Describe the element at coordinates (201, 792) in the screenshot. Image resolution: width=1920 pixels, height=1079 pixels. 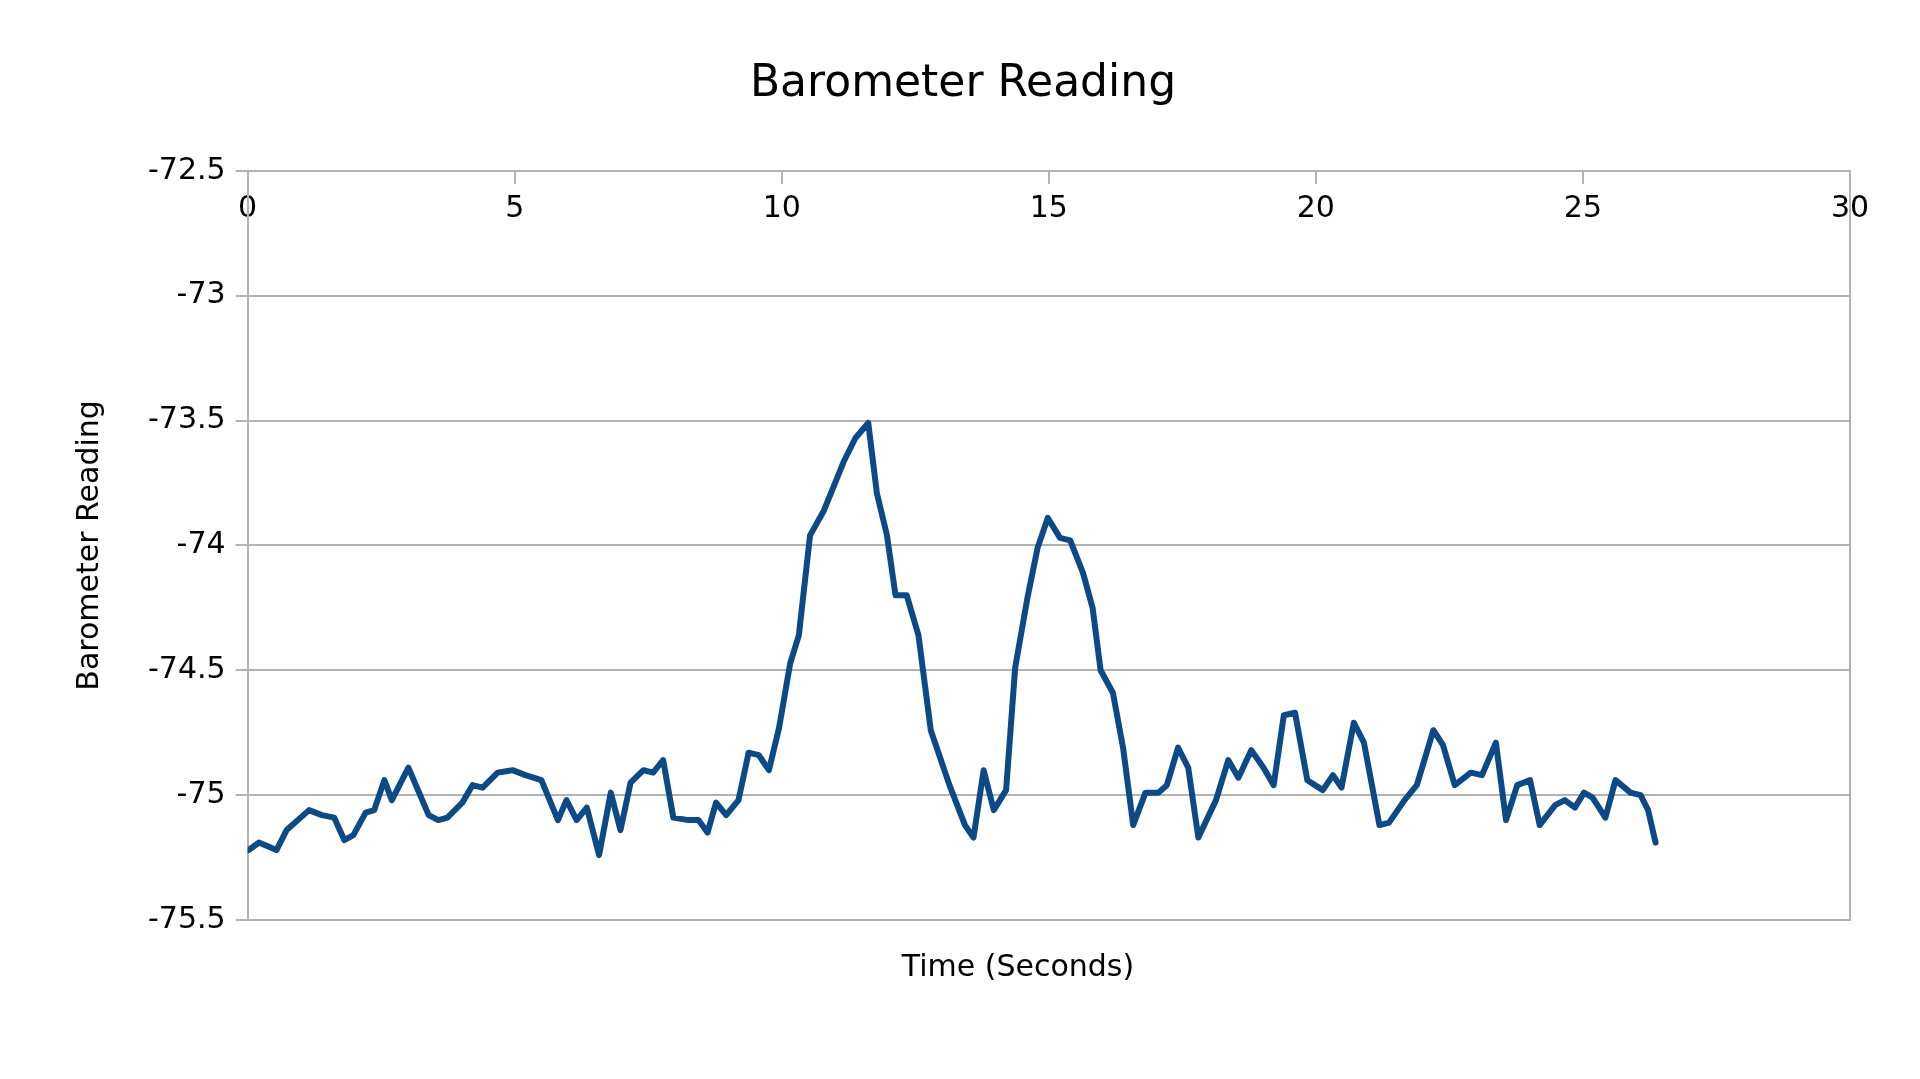
I see `y-tick-label: -75` at that location.